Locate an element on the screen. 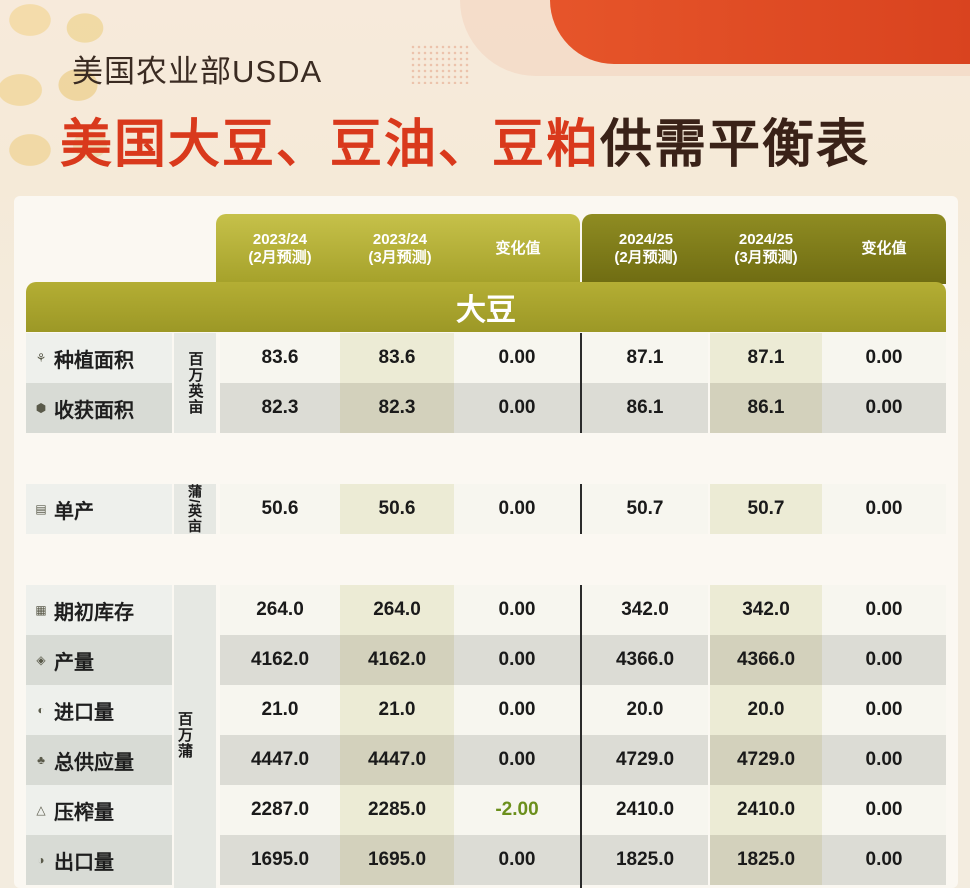 This screenshot has height=888, width=970. row-label: ▤ 单产 is located at coordinates (99, 509).